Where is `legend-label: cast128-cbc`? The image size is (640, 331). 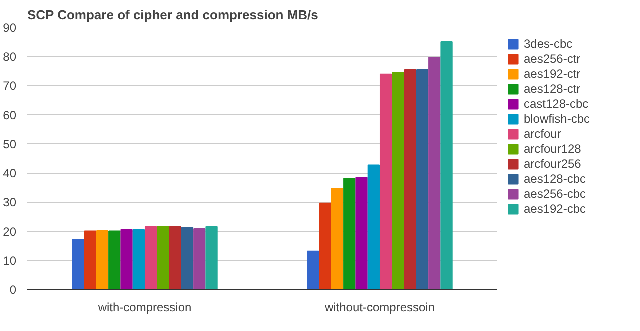
legend-label: cast128-cbc is located at coordinates (556, 104).